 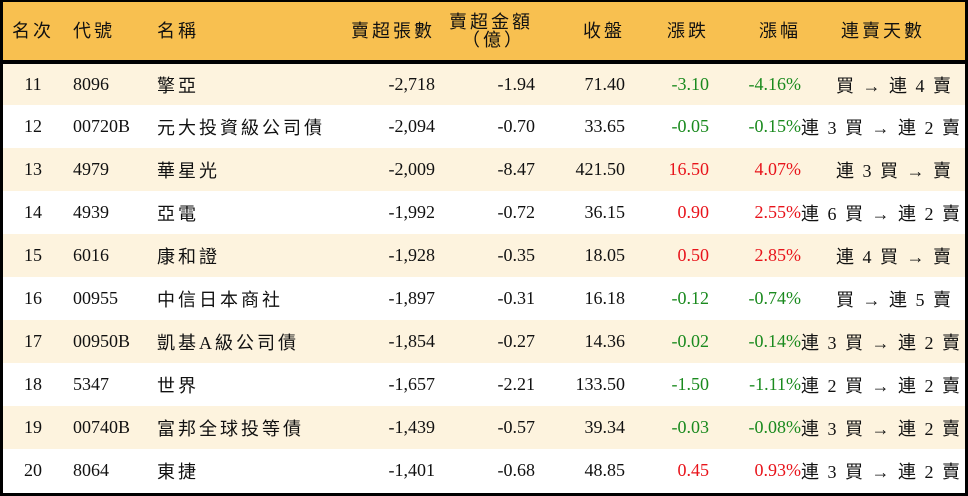 What do you see at coordinates (775, 427) in the screenshot?
I see `cell-change-pct: -0.08%` at bounding box center [775, 427].